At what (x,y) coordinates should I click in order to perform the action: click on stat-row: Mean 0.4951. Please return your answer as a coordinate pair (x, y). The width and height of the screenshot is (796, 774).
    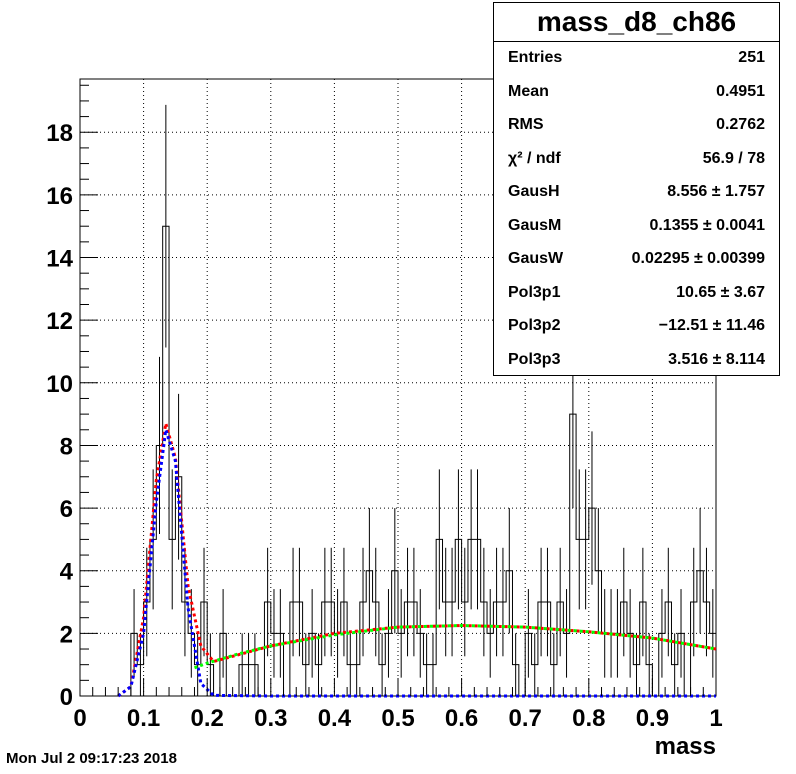
    Looking at the image, I should click on (636, 91).